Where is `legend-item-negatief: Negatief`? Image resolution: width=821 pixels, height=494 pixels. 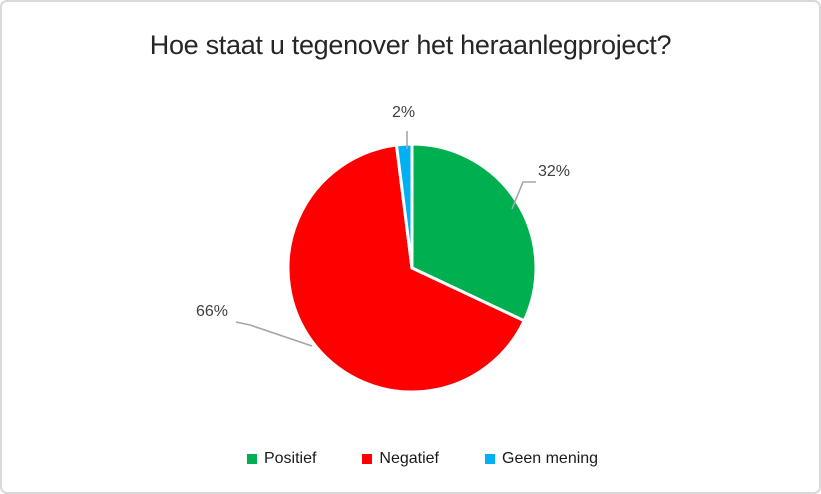
legend-item-negatief: Negatief is located at coordinates (400, 459).